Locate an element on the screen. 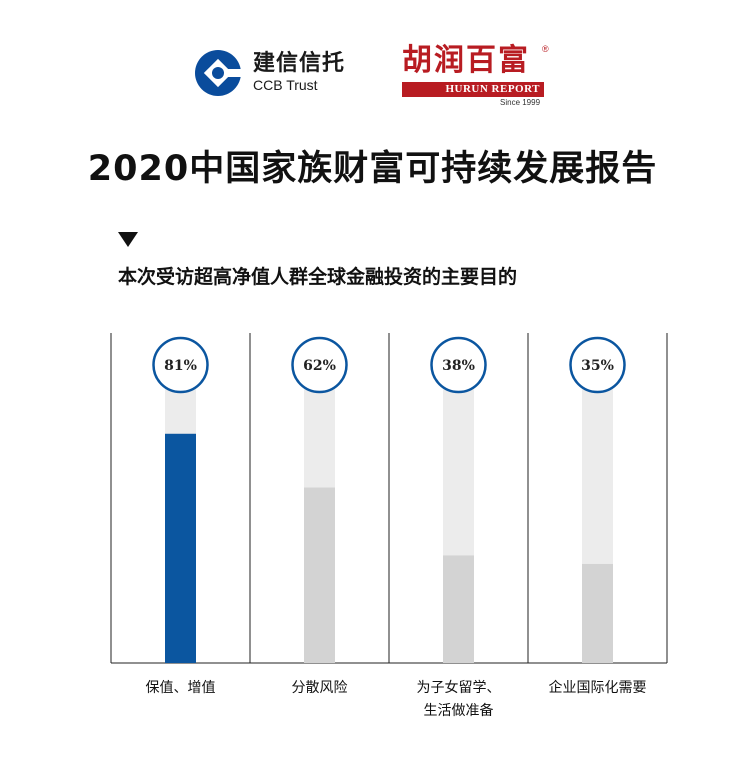 The height and width of the screenshot is (783, 745). data-label: 81% is located at coordinates (180, 366).